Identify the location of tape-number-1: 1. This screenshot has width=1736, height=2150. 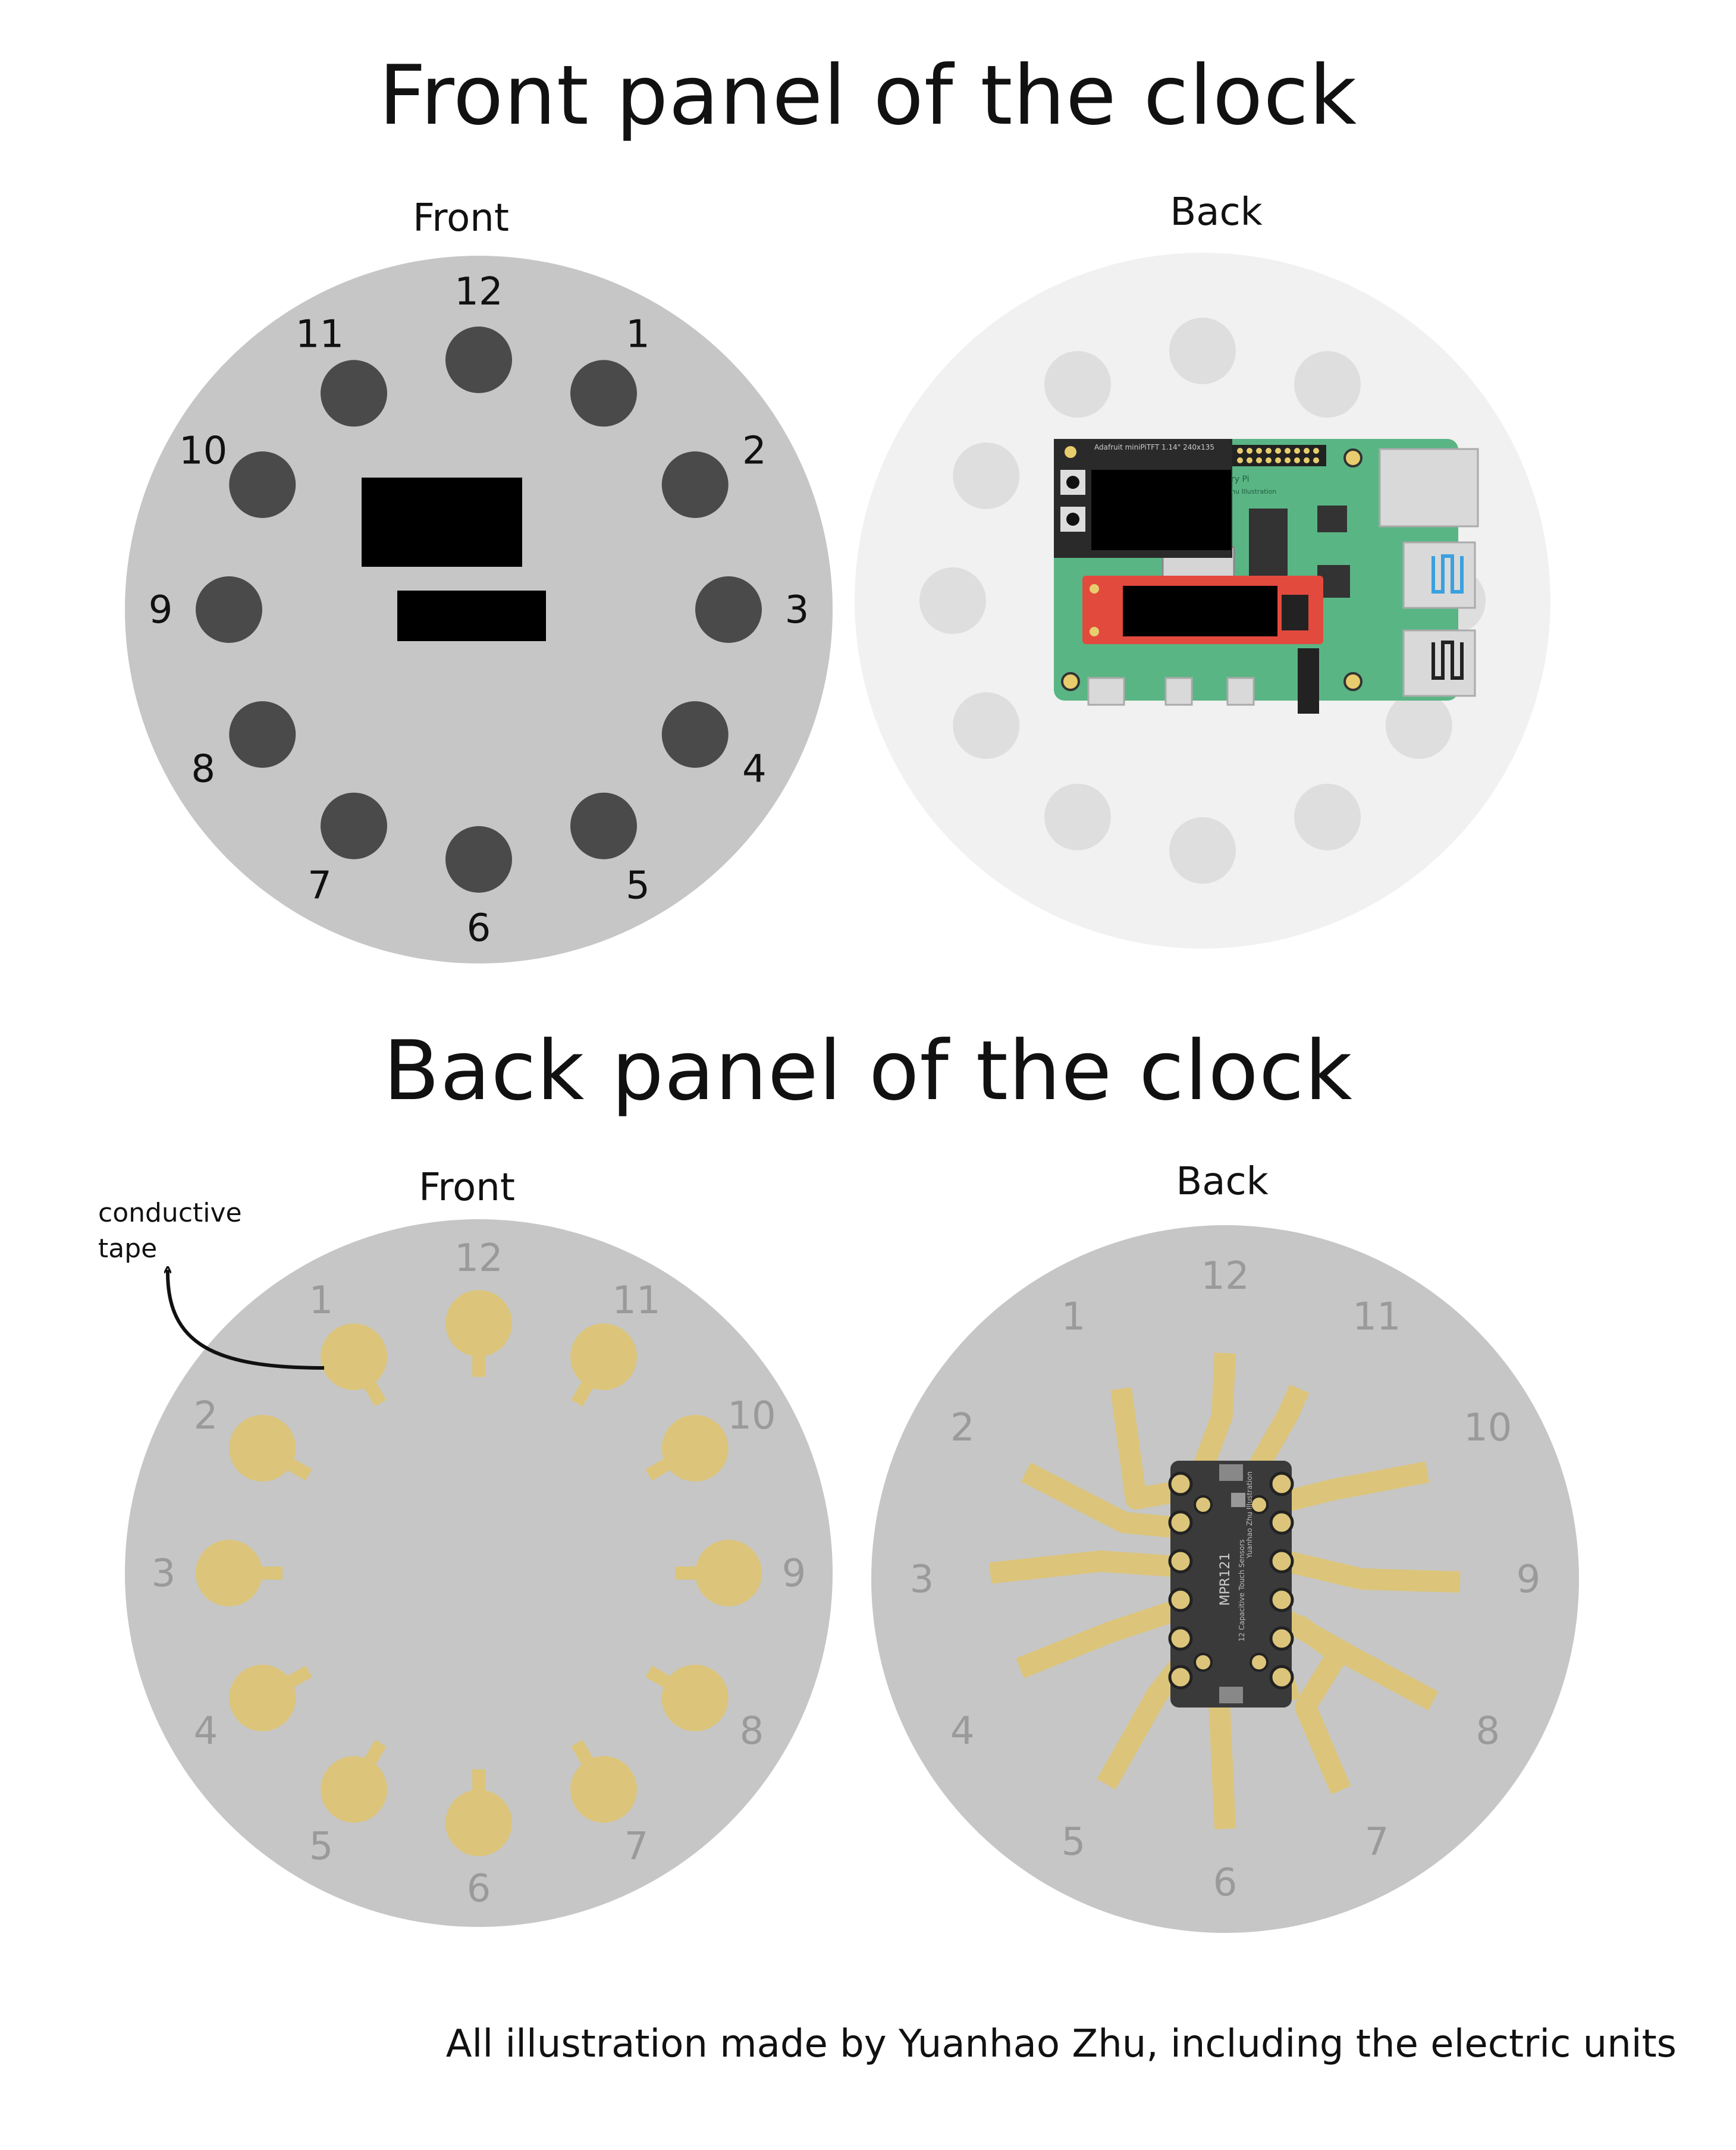
(321, 1301).